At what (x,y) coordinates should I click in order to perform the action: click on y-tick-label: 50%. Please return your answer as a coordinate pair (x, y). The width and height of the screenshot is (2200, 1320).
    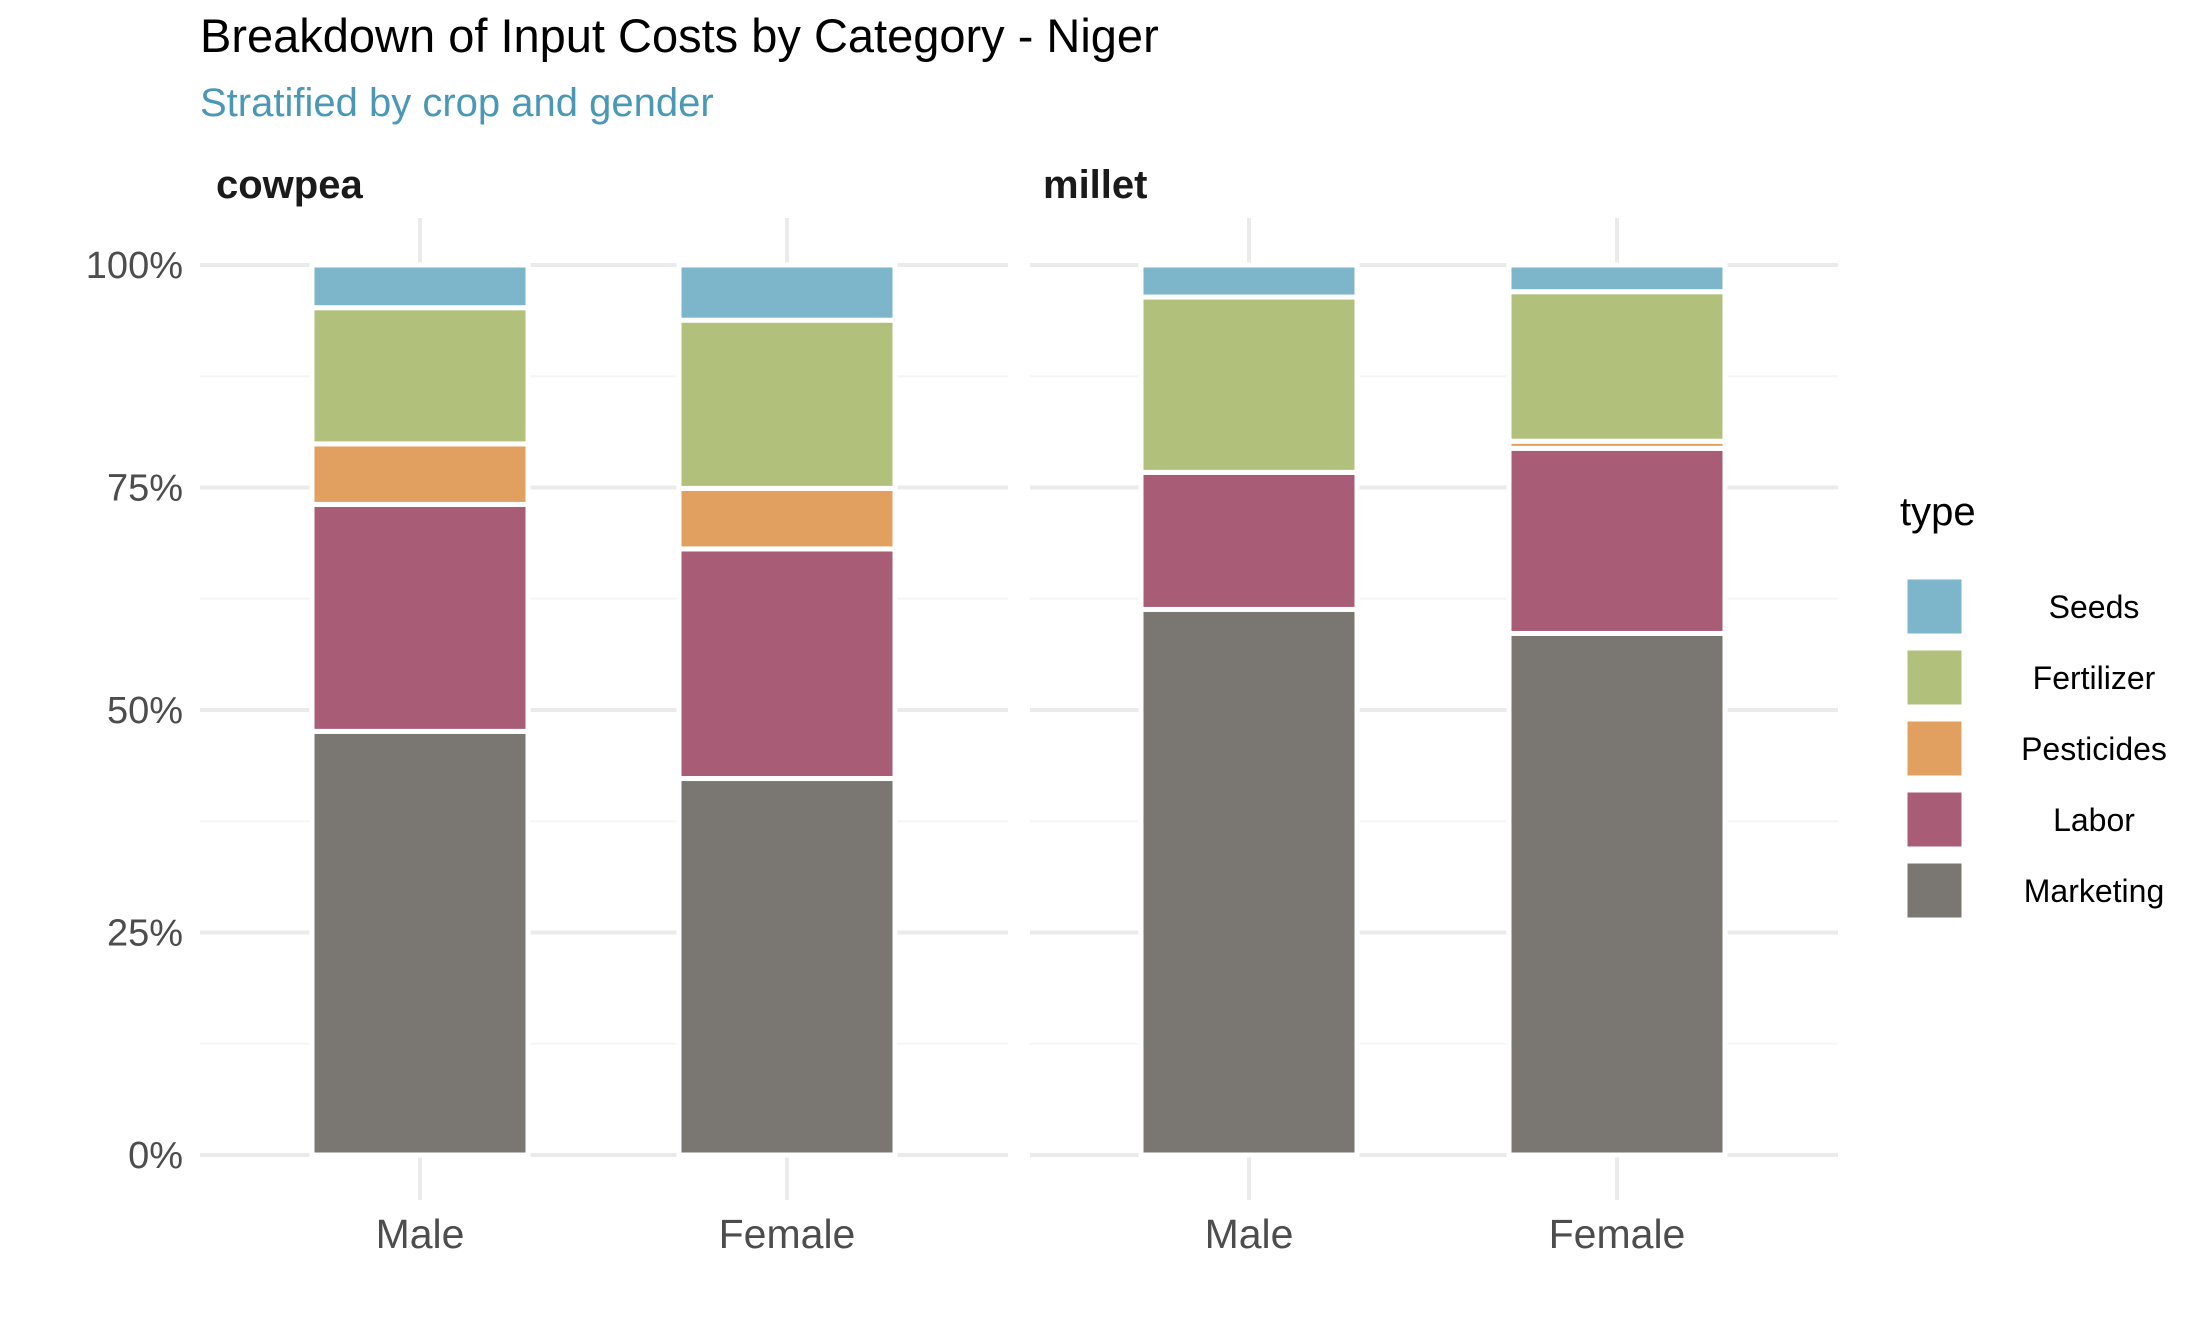
    Looking at the image, I should click on (145, 711).